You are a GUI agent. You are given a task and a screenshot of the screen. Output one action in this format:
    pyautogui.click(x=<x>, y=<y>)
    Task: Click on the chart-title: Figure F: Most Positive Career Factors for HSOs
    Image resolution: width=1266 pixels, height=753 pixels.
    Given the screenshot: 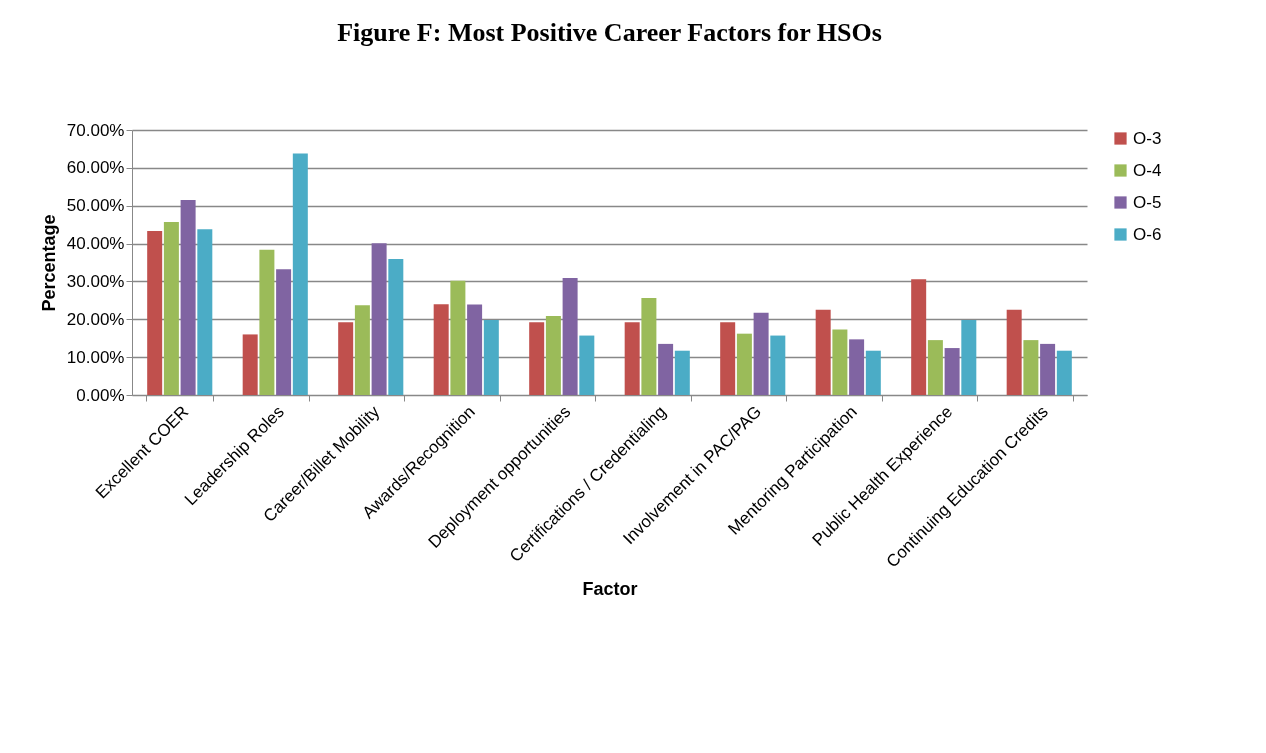 What is the action you would take?
    pyautogui.click(x=609, y=32)
    